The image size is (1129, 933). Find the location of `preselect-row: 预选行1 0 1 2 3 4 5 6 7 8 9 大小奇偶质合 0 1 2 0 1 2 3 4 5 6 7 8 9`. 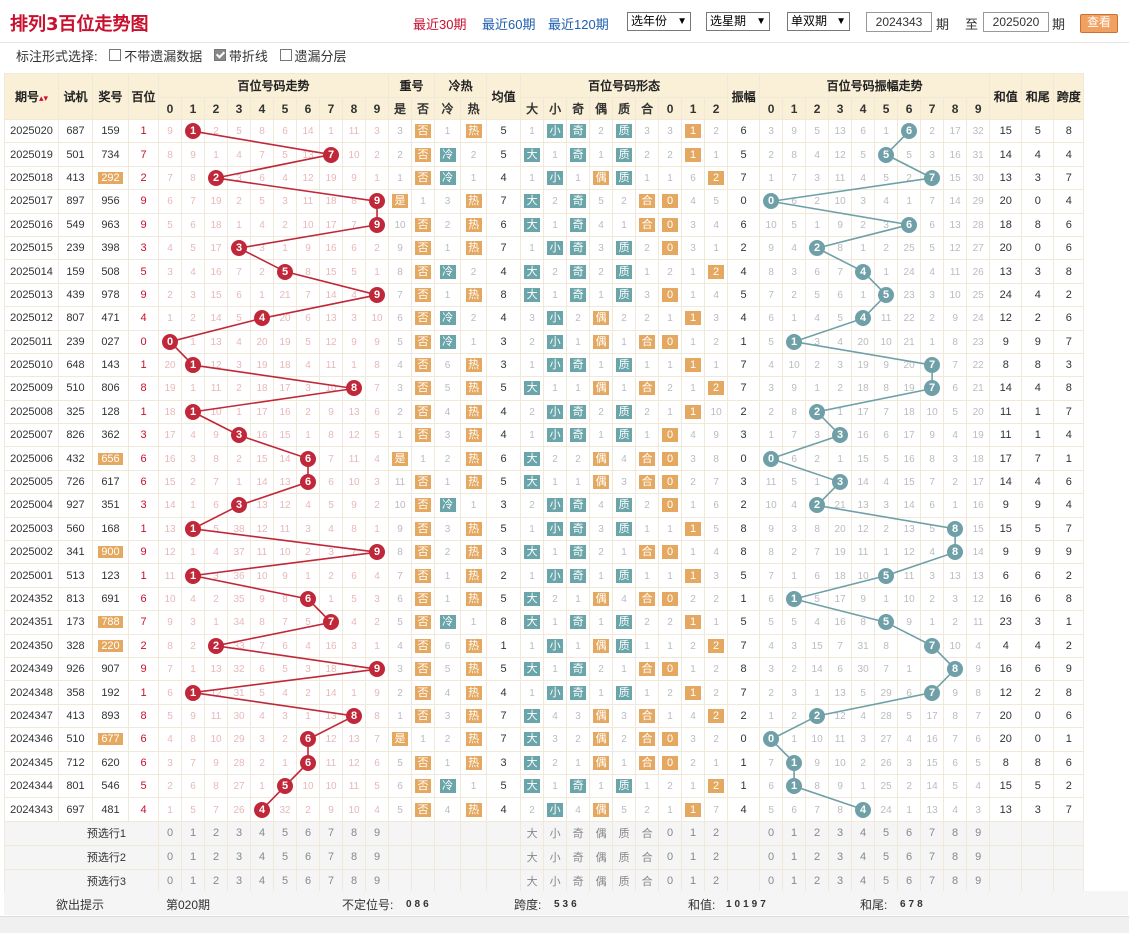

preselect-row: 预选行1 0 1 2 3 4 5 6 7 8 9 大小奇偶质合 0 1 2 0 1 2 3 4 5 6 7 8 9 is located at coordinates (544, 833).